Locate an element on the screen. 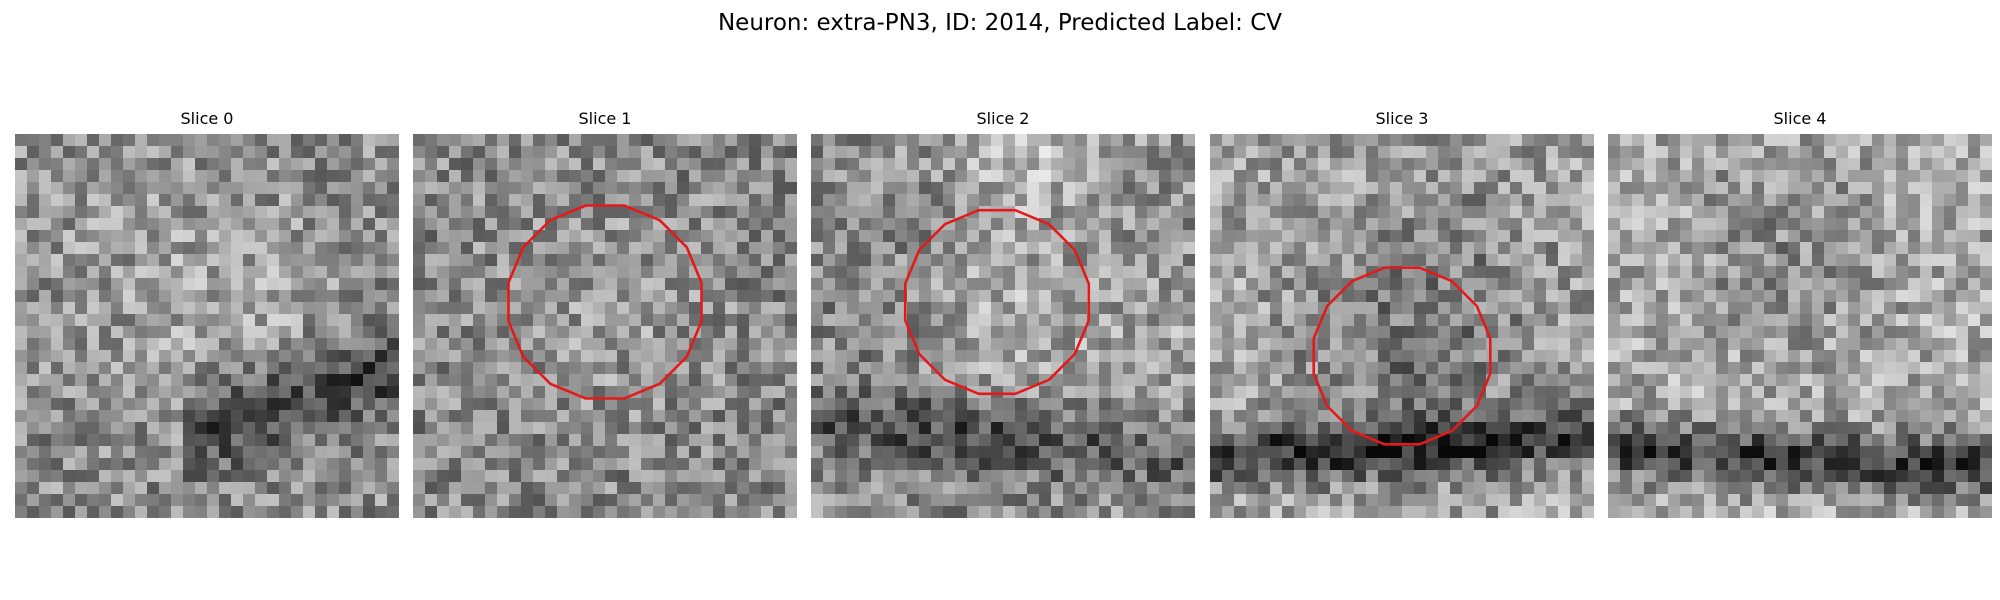  slice-panel-3: Slice 3 is located at coordinates (1402, 313).